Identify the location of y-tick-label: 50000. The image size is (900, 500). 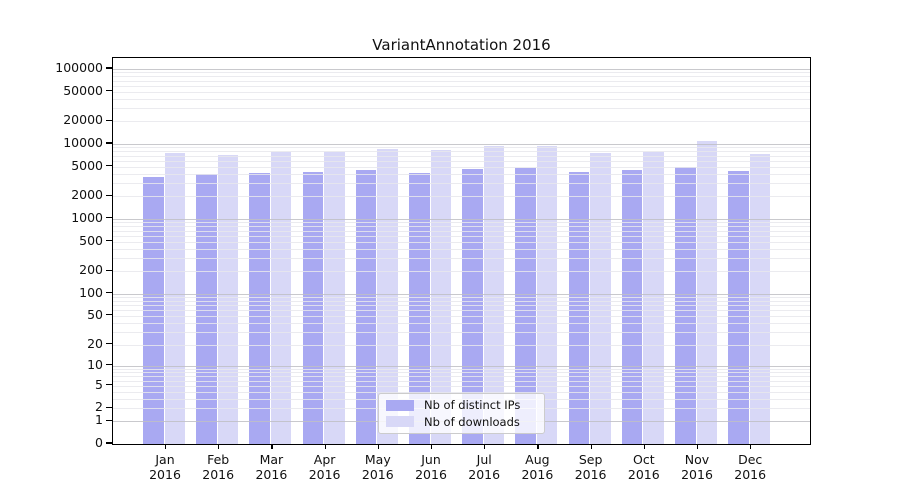
(83, 90).